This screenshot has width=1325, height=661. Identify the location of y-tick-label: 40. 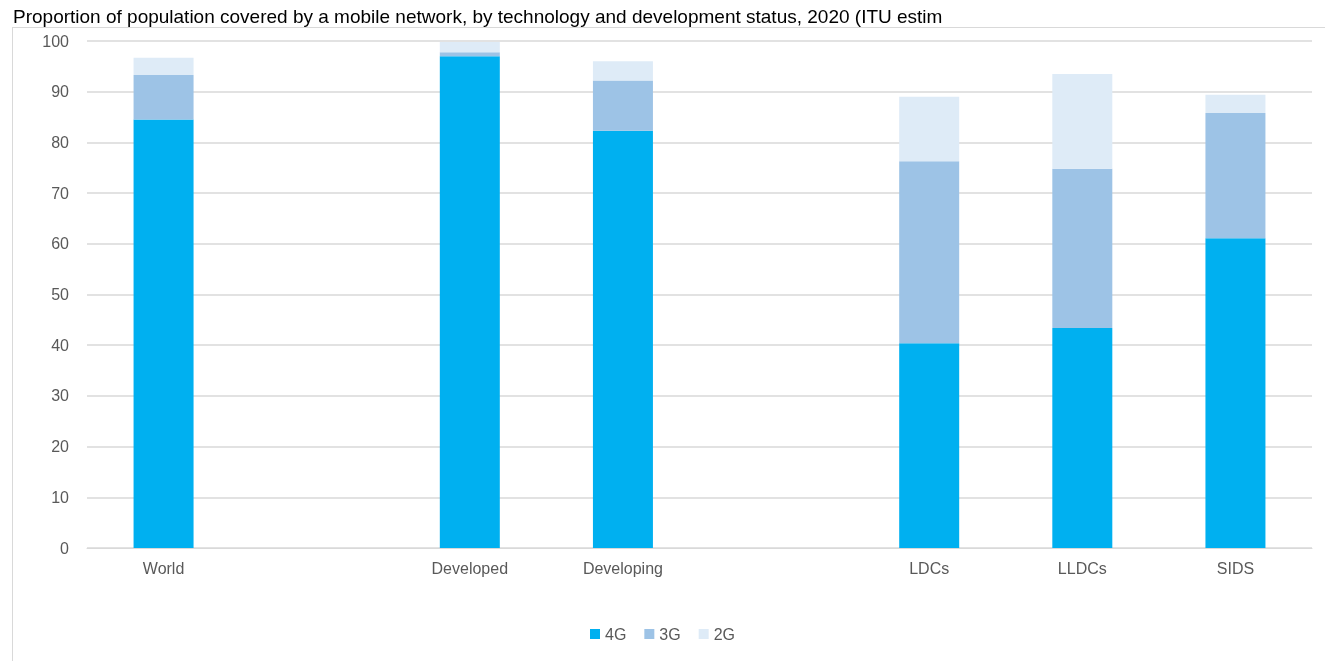
(60, 345).